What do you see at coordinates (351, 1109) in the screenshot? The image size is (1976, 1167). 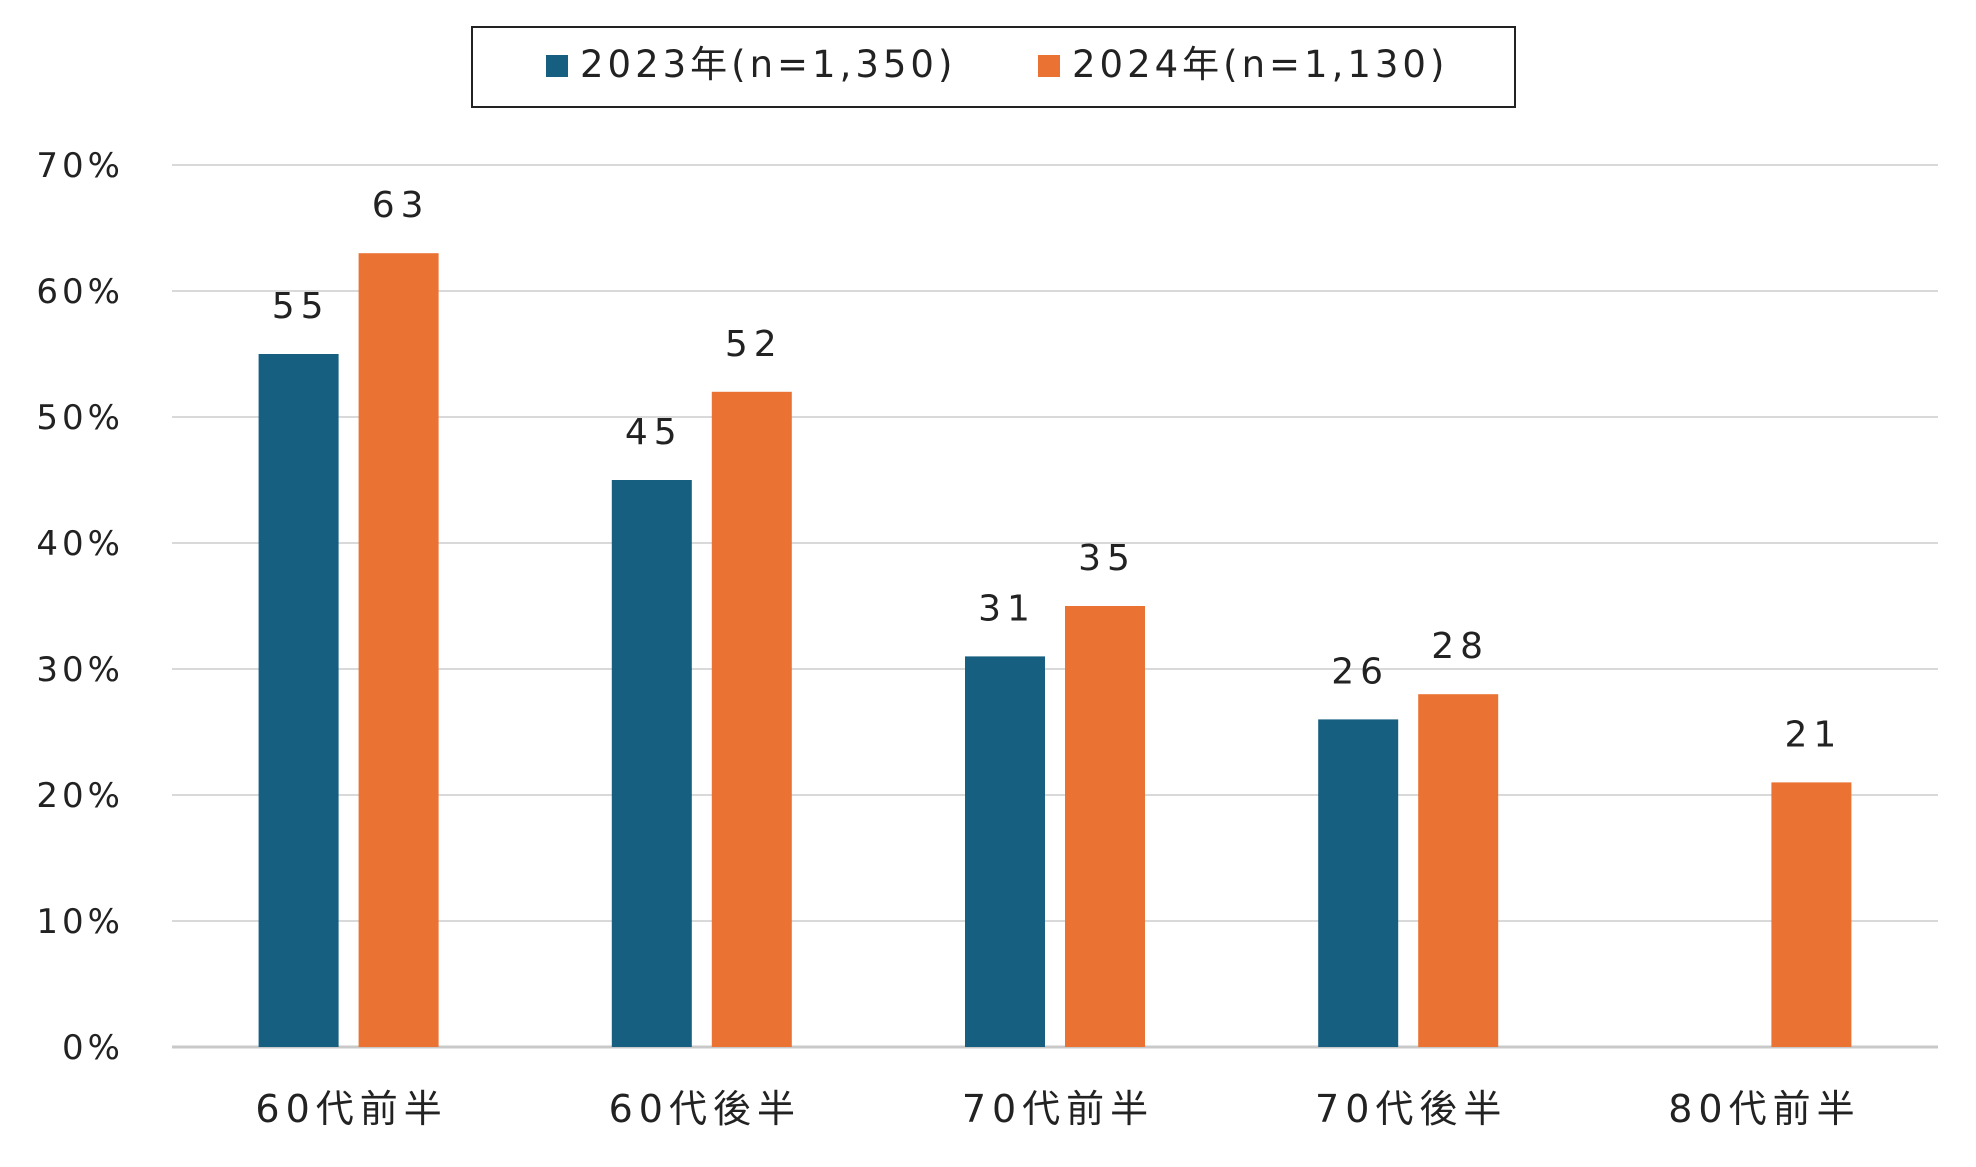 I see `x-tick-label: 60代前半` at bounding box center [351, 1109].